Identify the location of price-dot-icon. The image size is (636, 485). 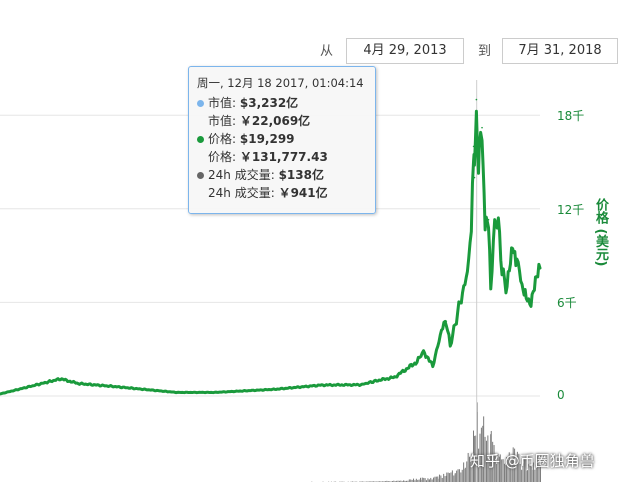
(200, 139).